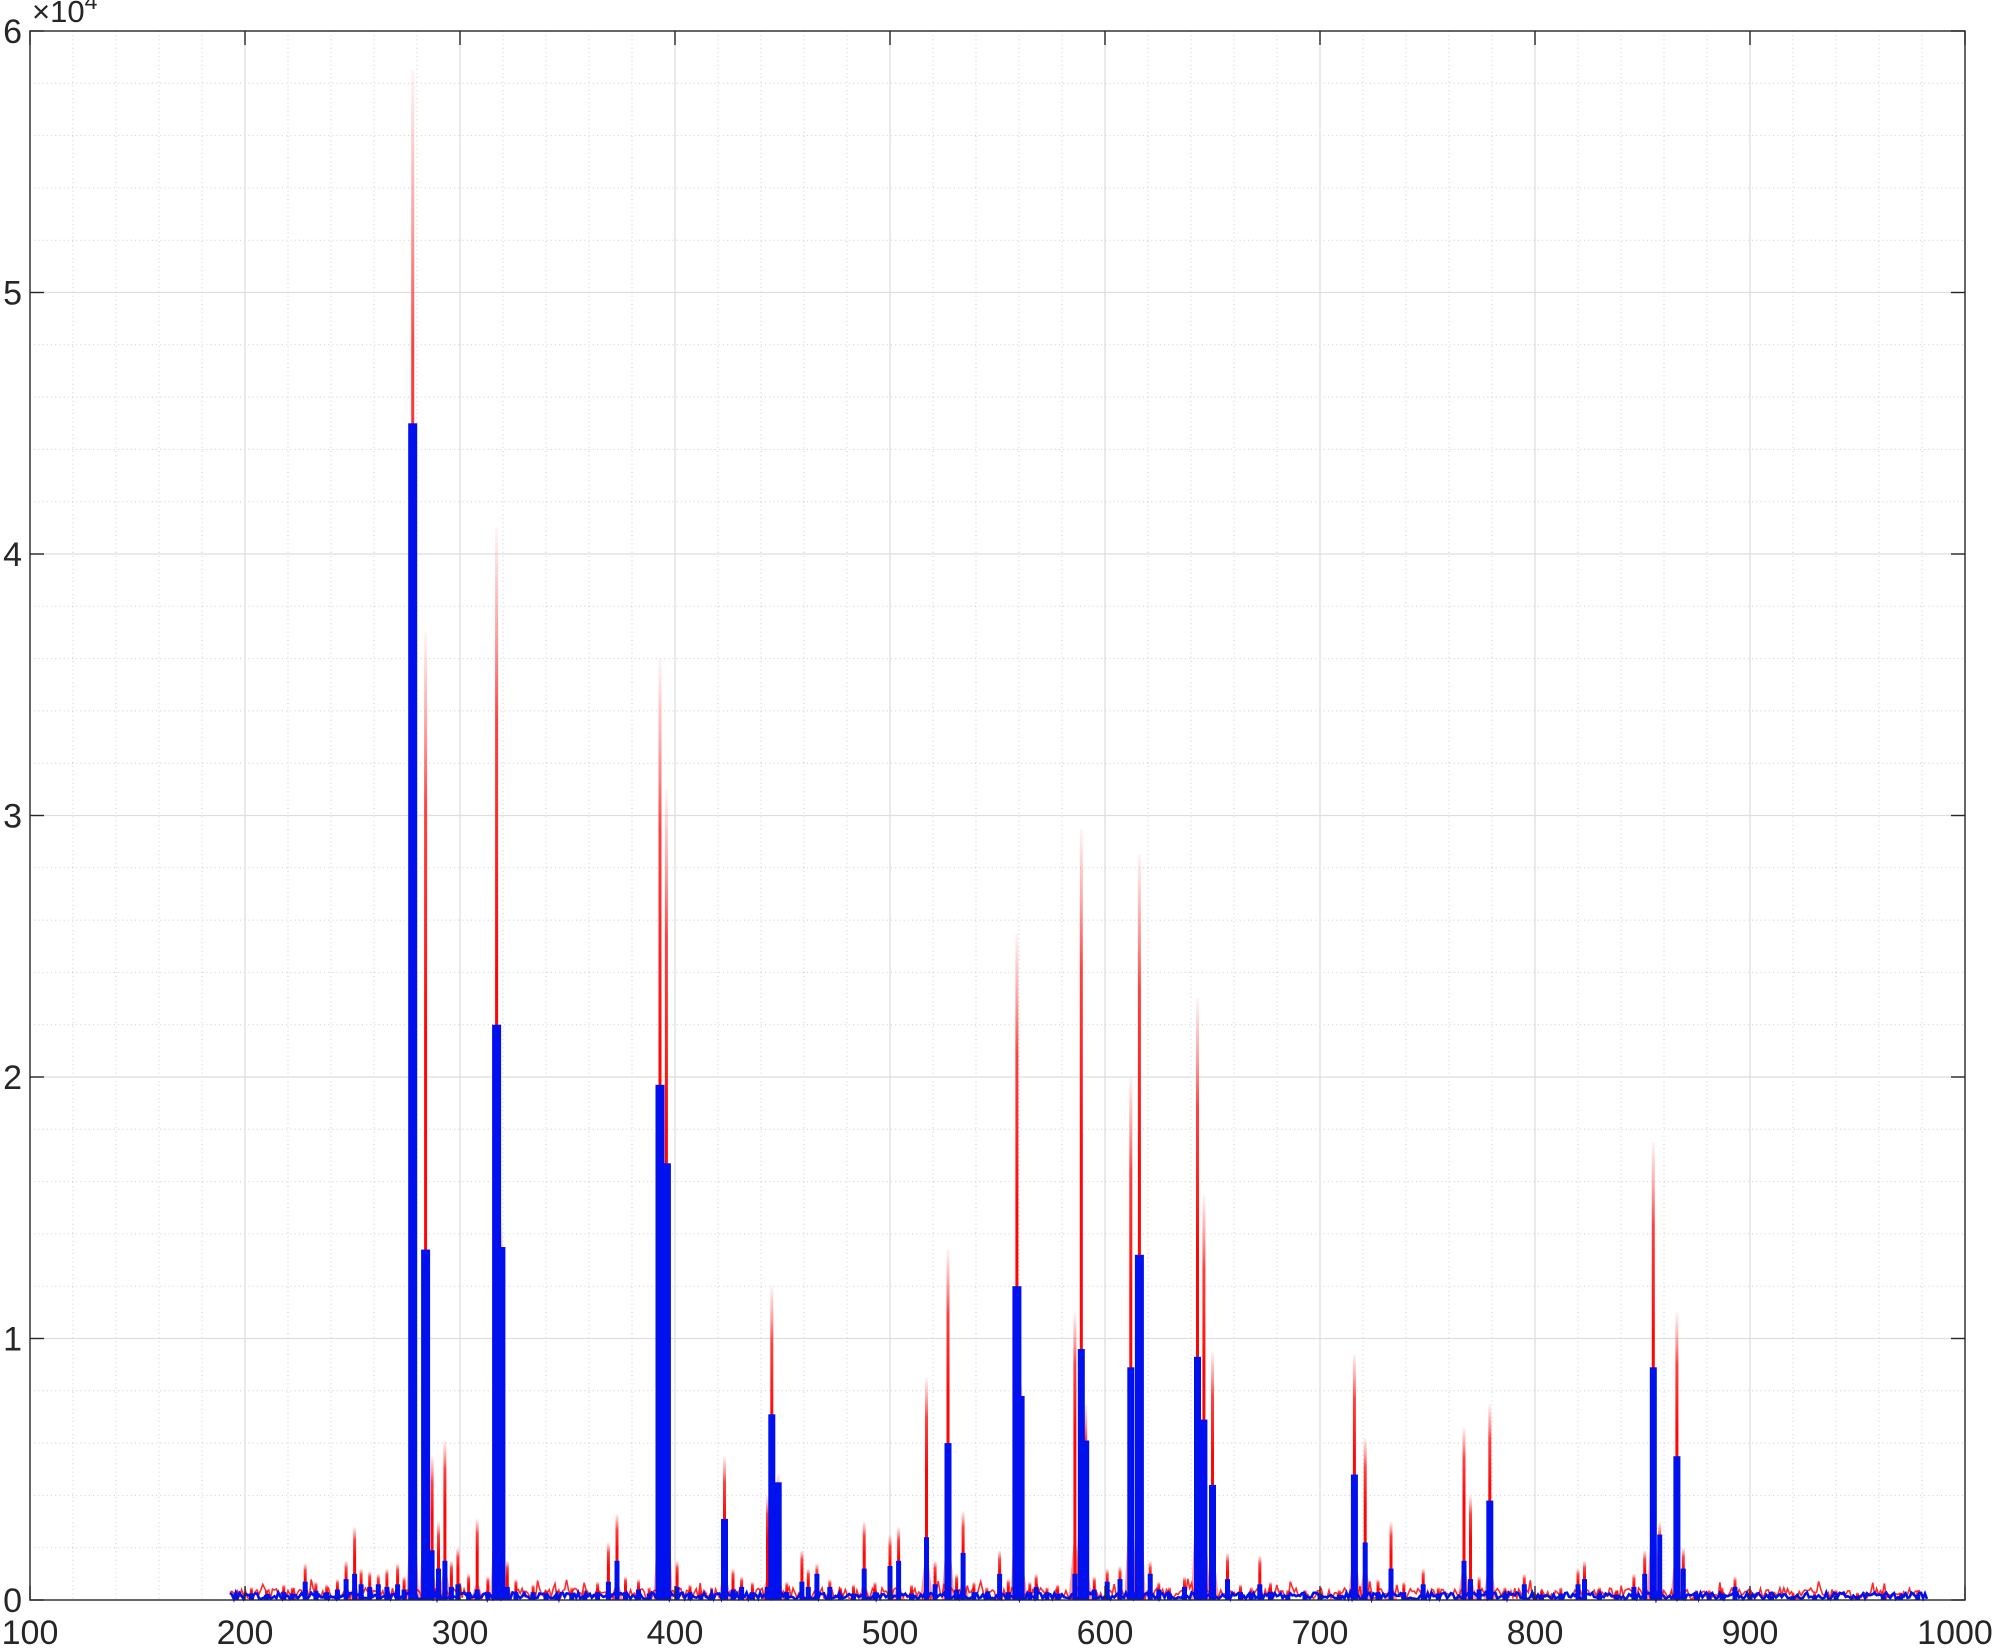 The width and height of the screenshot is (1997, 1651). What do you see at coordinates (1750, 1632) in the screenshot?
I see `x-tick-label-900: 900` at bounding box center [1750, 1632].